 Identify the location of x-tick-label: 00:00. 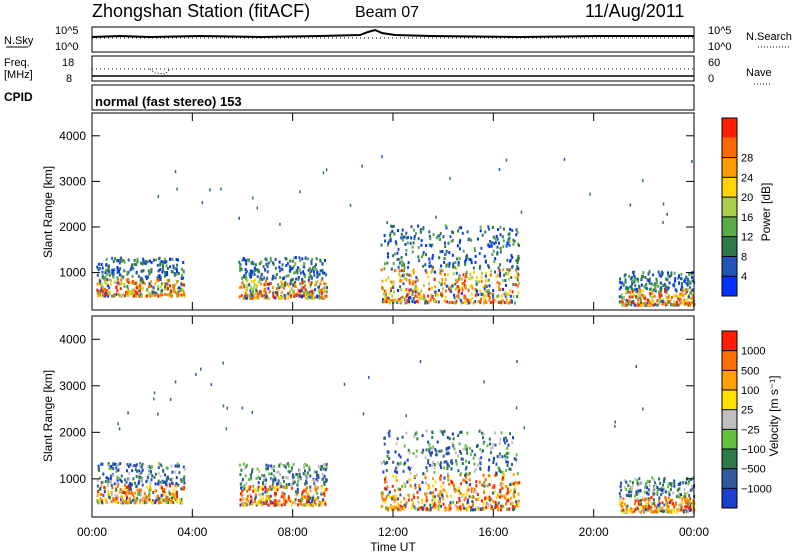
(694, 532).